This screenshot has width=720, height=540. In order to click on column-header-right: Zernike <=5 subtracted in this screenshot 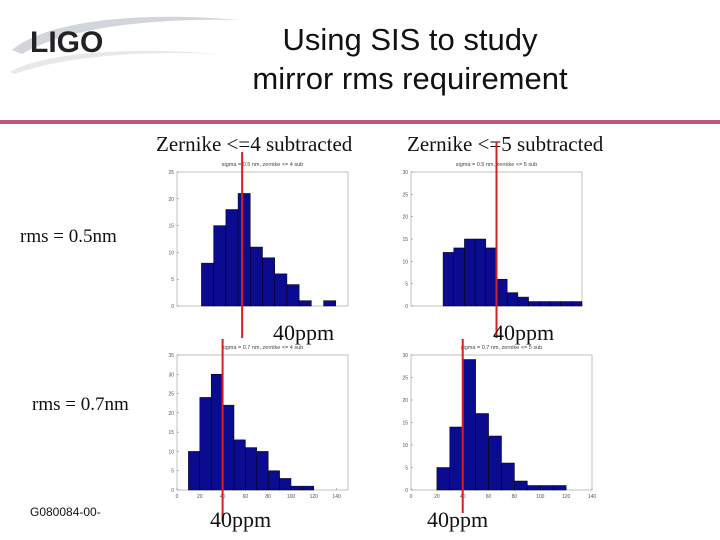, I will do `click(505, 144)`.